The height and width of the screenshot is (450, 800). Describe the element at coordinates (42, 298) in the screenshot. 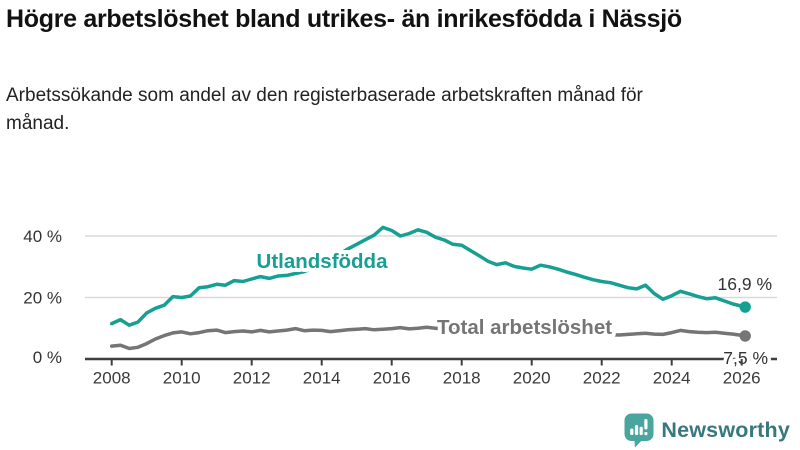

I see `y-axis-label: 20 %` at that location.